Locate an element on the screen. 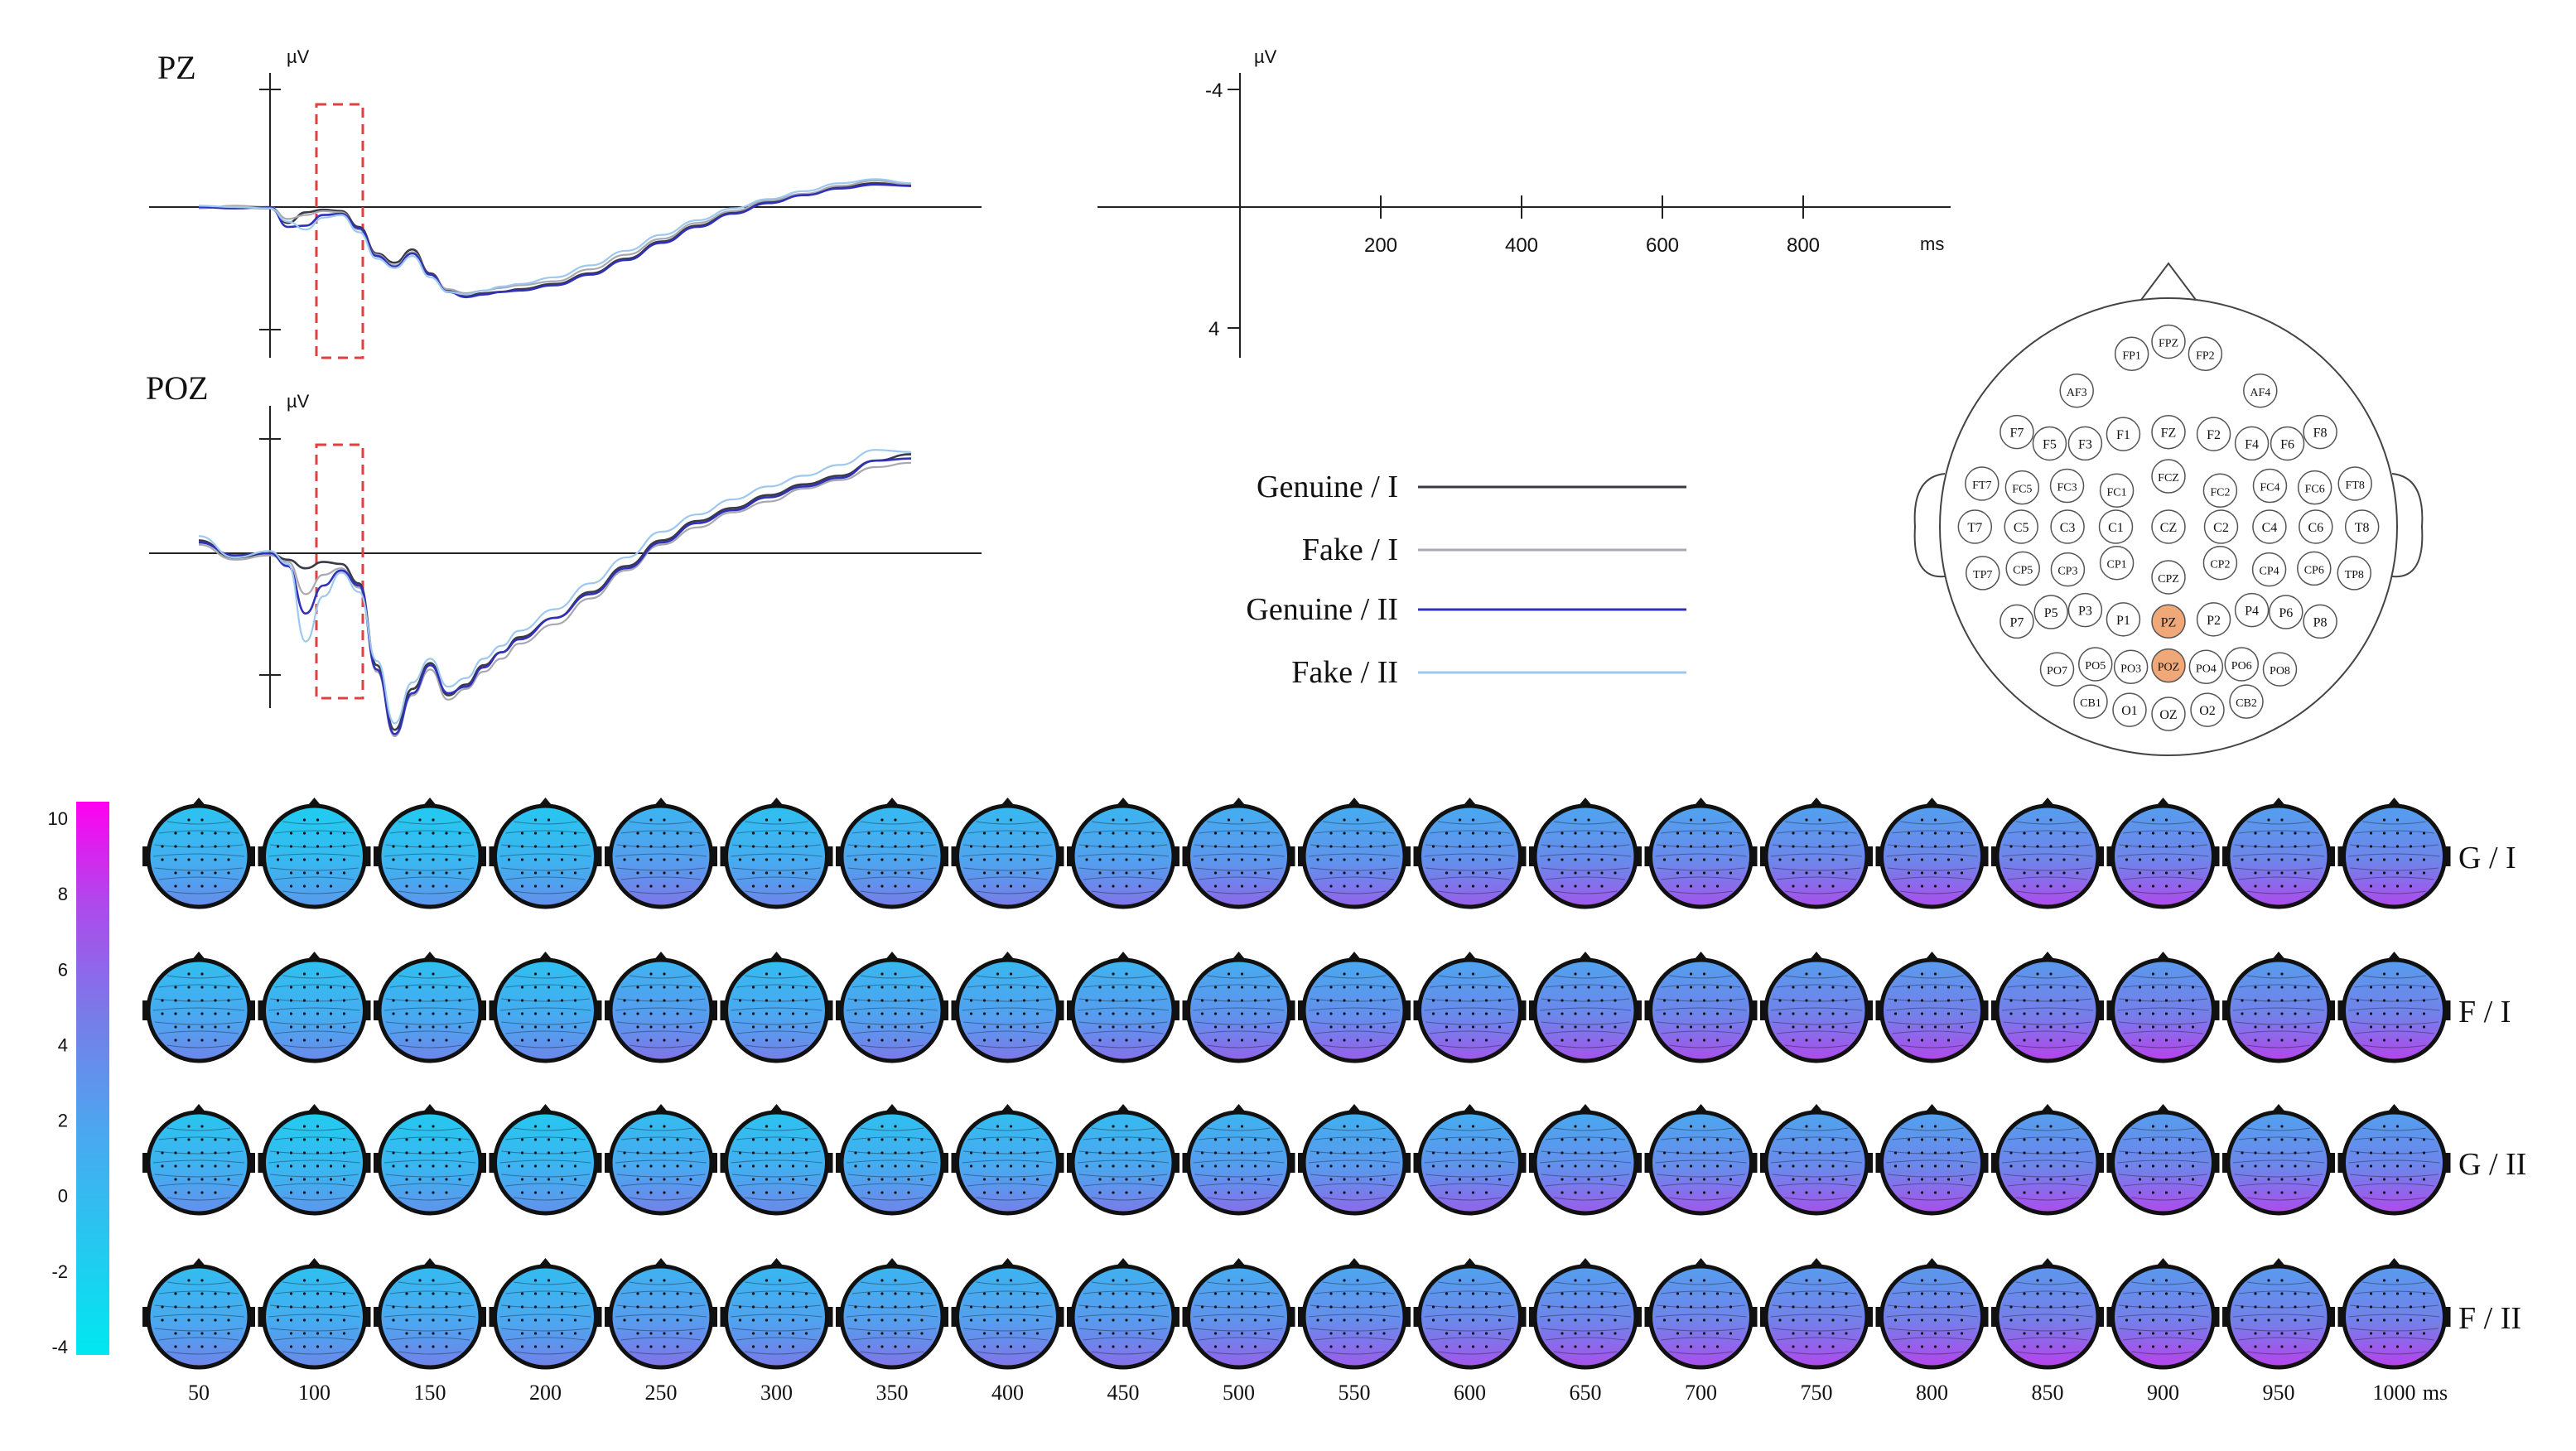  electrode-label: AF4 is located at coordinates (2260, 393).